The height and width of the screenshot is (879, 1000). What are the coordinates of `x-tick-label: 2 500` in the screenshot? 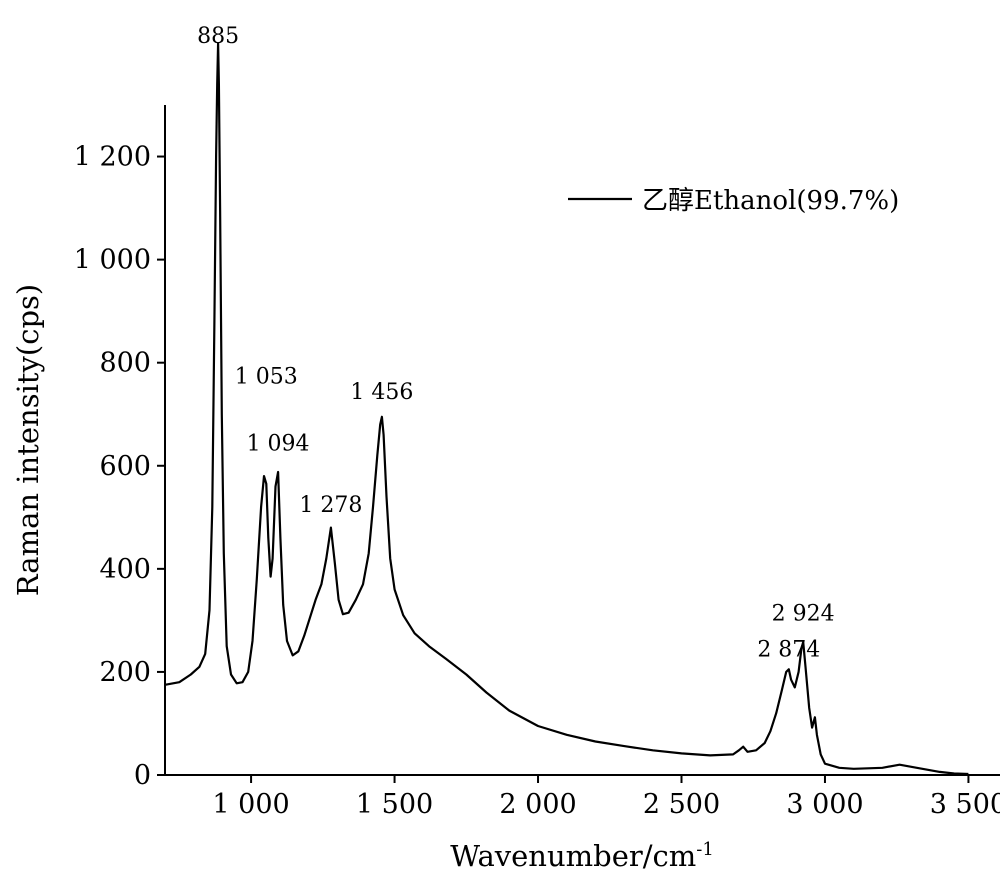 It's located at (681, 804).